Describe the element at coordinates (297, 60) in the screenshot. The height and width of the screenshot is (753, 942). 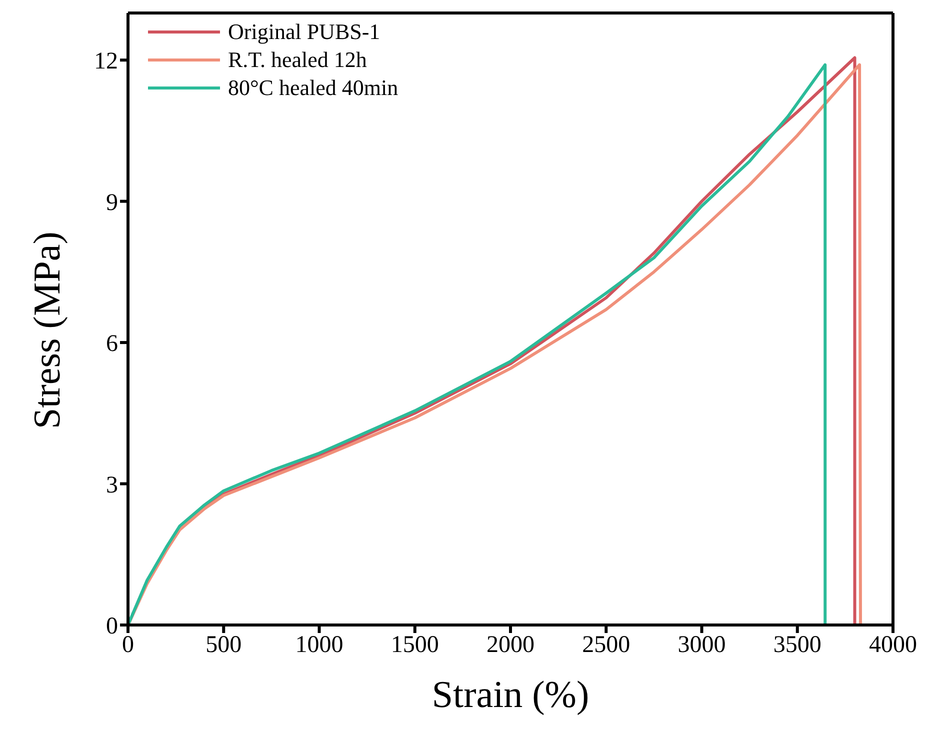
I see `legend-label: R.T. healed 12h` at that location.